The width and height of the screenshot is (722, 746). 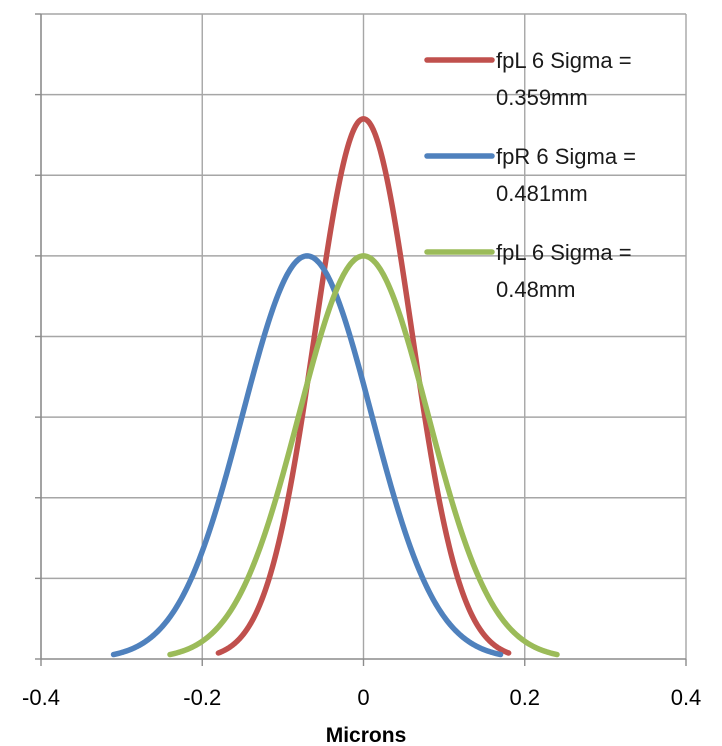 What do you see at coordinates (41, 697) in the screenshot?
I see `x-tick-label-1: -0.4` at bounding box center [41, 697].